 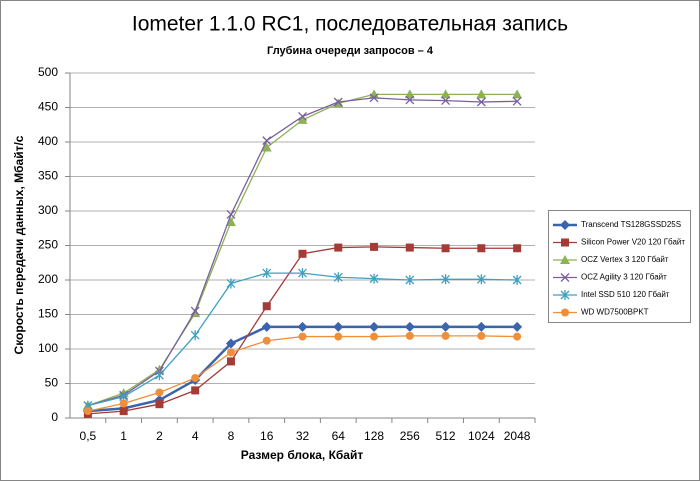 What do you see at coordinates (624, 277) in the screenshot?
I see `legend-label: OCZ Agility 3 120 Гбайт` at bounding box center [624, 277].